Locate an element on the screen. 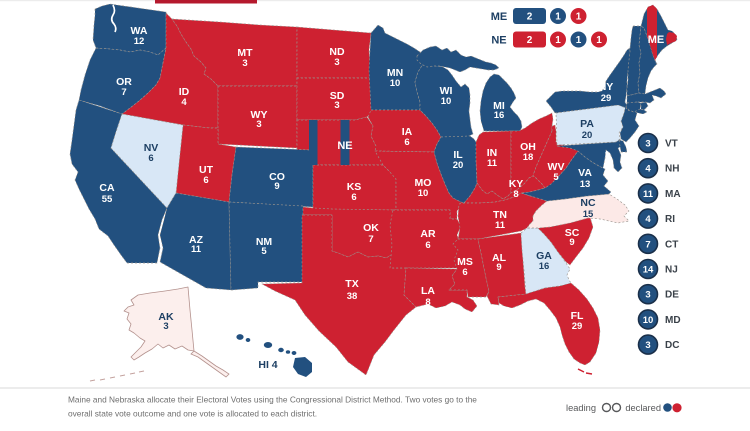 The image size is (750, 431). svg-text: HI 4 is located at coordinates (267, 365).